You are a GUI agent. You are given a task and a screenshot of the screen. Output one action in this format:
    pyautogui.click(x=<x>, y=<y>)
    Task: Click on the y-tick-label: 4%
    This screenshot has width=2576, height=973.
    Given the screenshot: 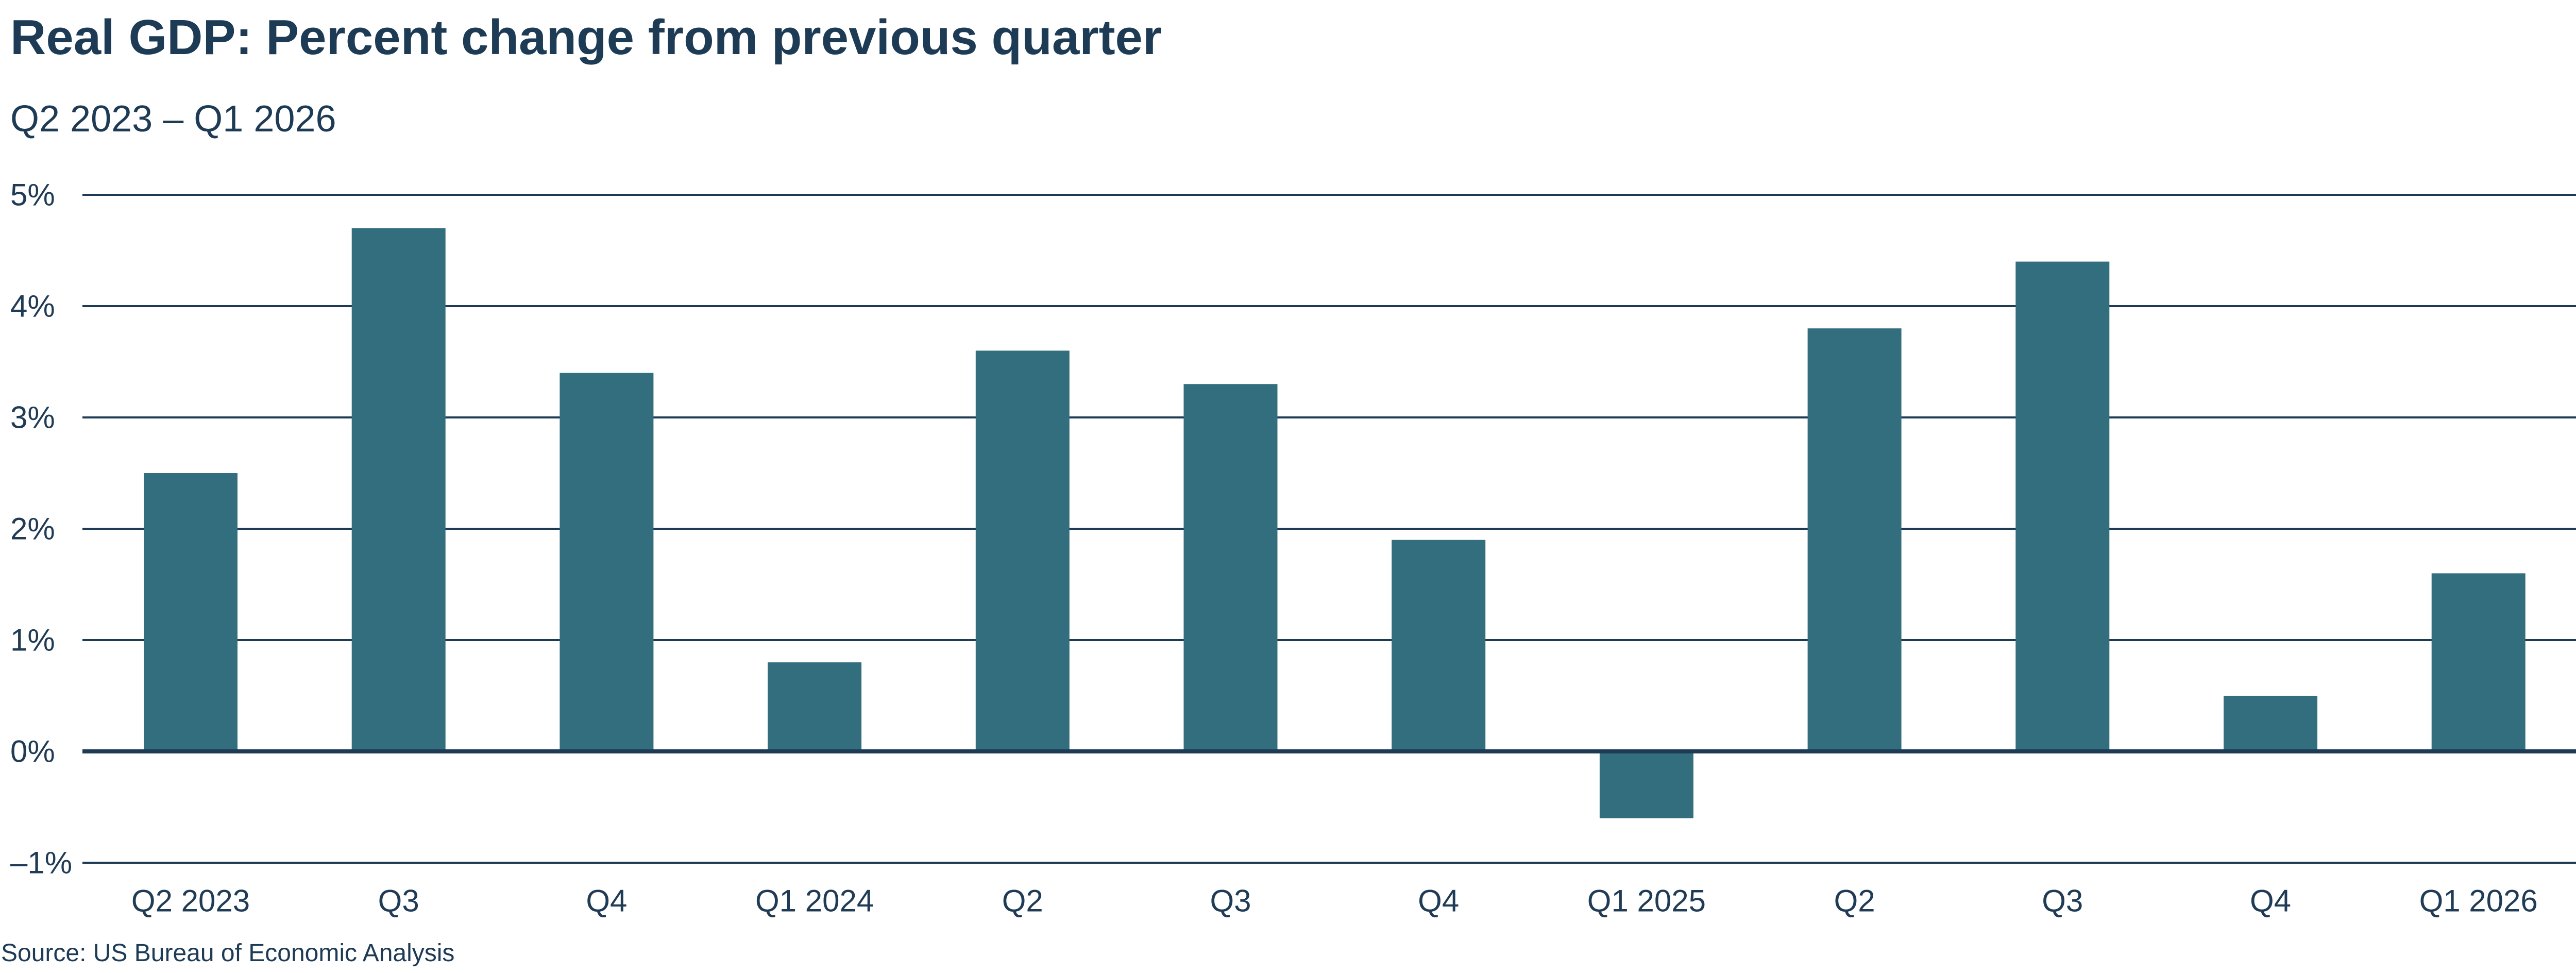 What is the action you would take?
    pyautogui.click(x=32, y=306)
    